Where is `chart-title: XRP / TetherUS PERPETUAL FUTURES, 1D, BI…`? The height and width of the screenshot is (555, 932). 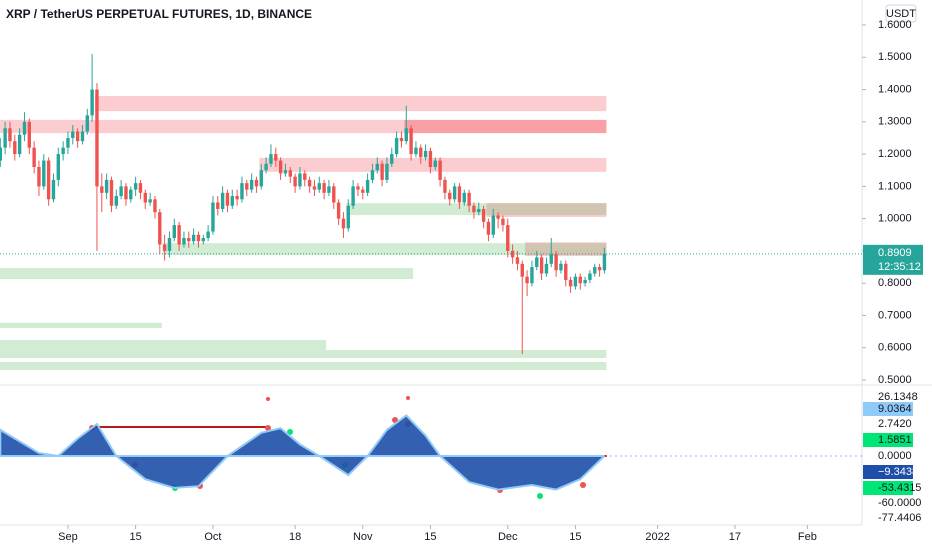
chart-title: XRP / TetherUS PERPETUAL FUTURES, 1D, BI… is located at coordinates (159, 14).